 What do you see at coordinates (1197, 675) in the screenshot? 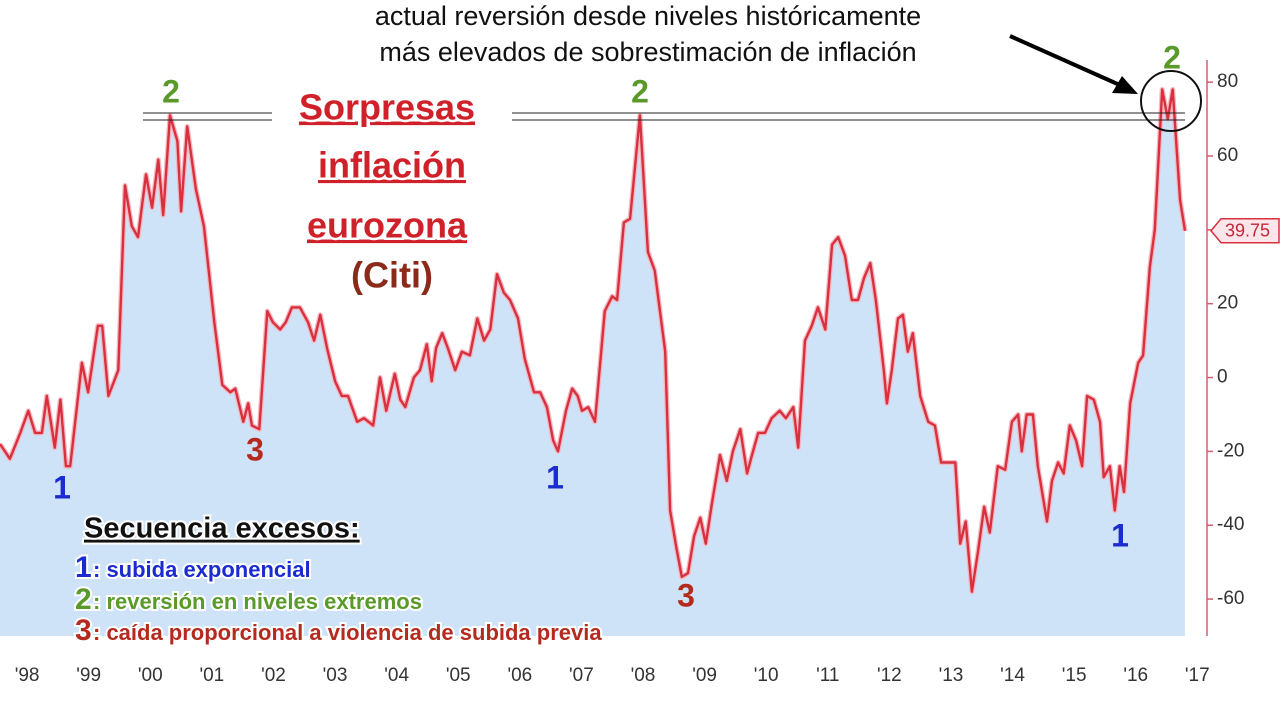
I see `x-tick-label: '17` at bounding box center [1197, 675].